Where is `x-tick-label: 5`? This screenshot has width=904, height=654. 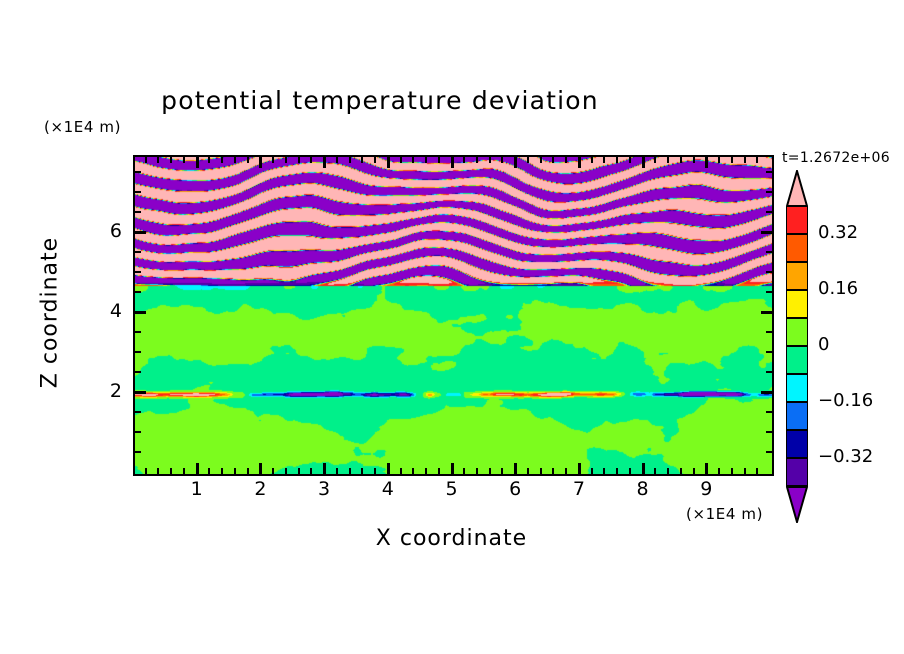 x-tick-label: 5 is located at coordinates (451, 489).